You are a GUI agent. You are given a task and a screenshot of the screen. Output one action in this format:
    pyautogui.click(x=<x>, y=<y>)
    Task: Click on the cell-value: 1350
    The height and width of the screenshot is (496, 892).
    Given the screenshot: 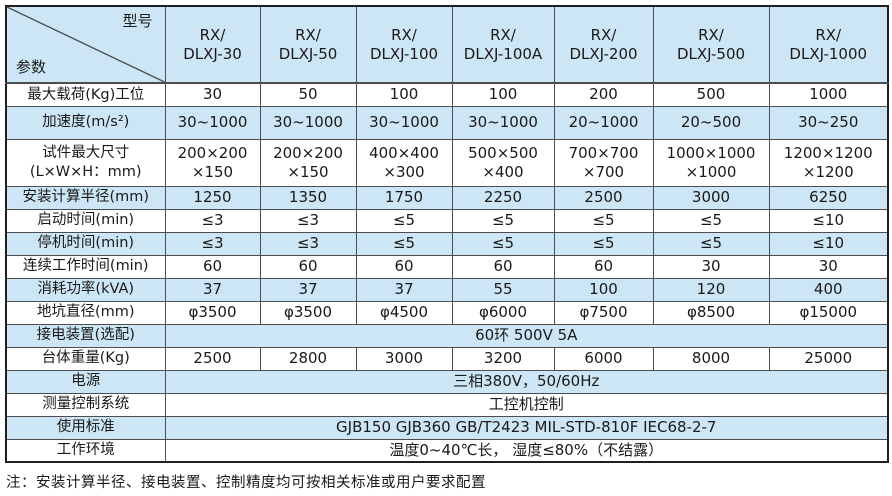 What is the action you would take?
    pyautogui.click(x=308, y=197)
    